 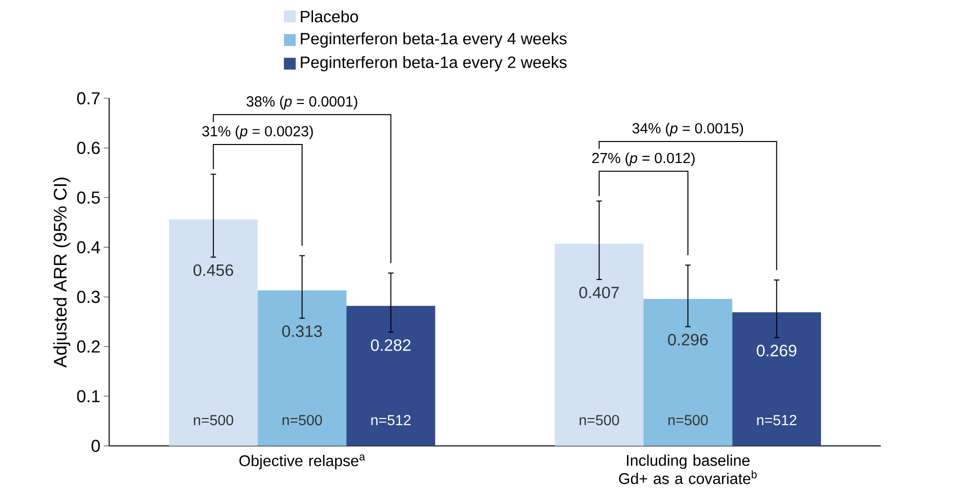 What do you see at coordinates (257, 133) in the screenshot?
I see `annotation: 31% (p = 0.0023)` at bounding box center [257, 133].